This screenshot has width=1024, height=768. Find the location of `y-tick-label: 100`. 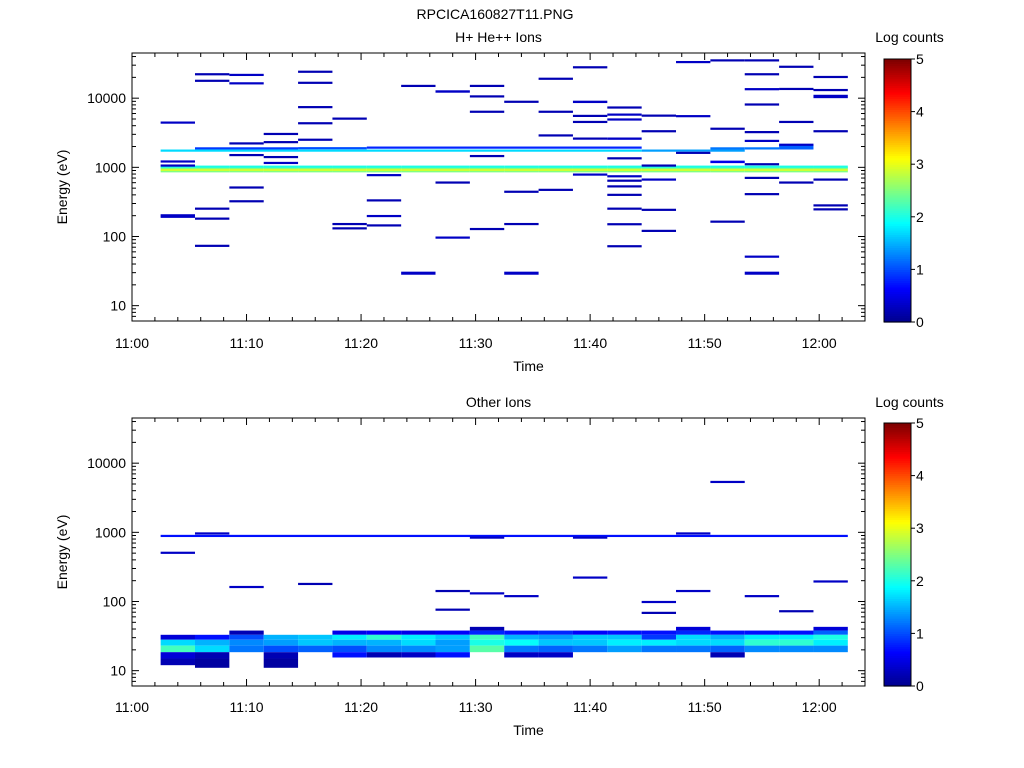

y-tick-label: 100 is located at coordinates (115, 601).